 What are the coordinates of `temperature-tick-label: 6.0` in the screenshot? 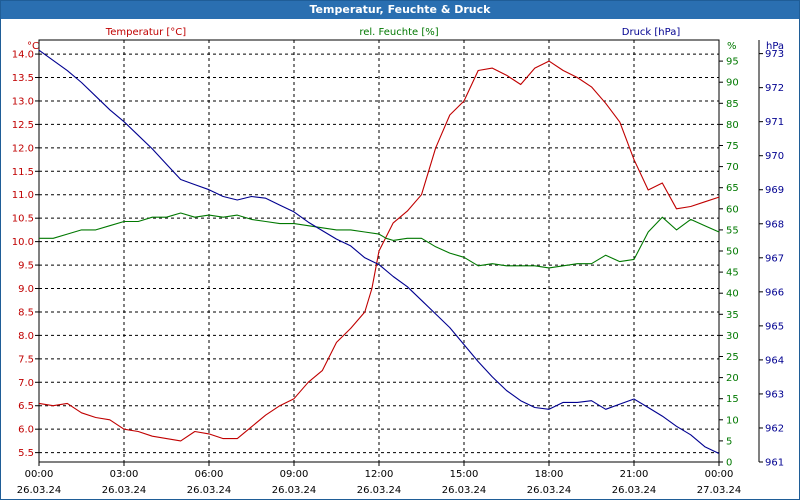 It's located at (26, 430).